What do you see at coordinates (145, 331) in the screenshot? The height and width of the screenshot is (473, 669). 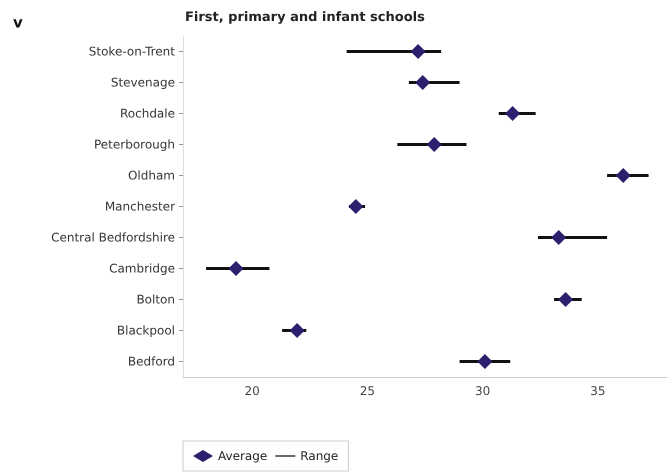 I see `y-tick-label: Blackpool` at bounding box center [145, 331].